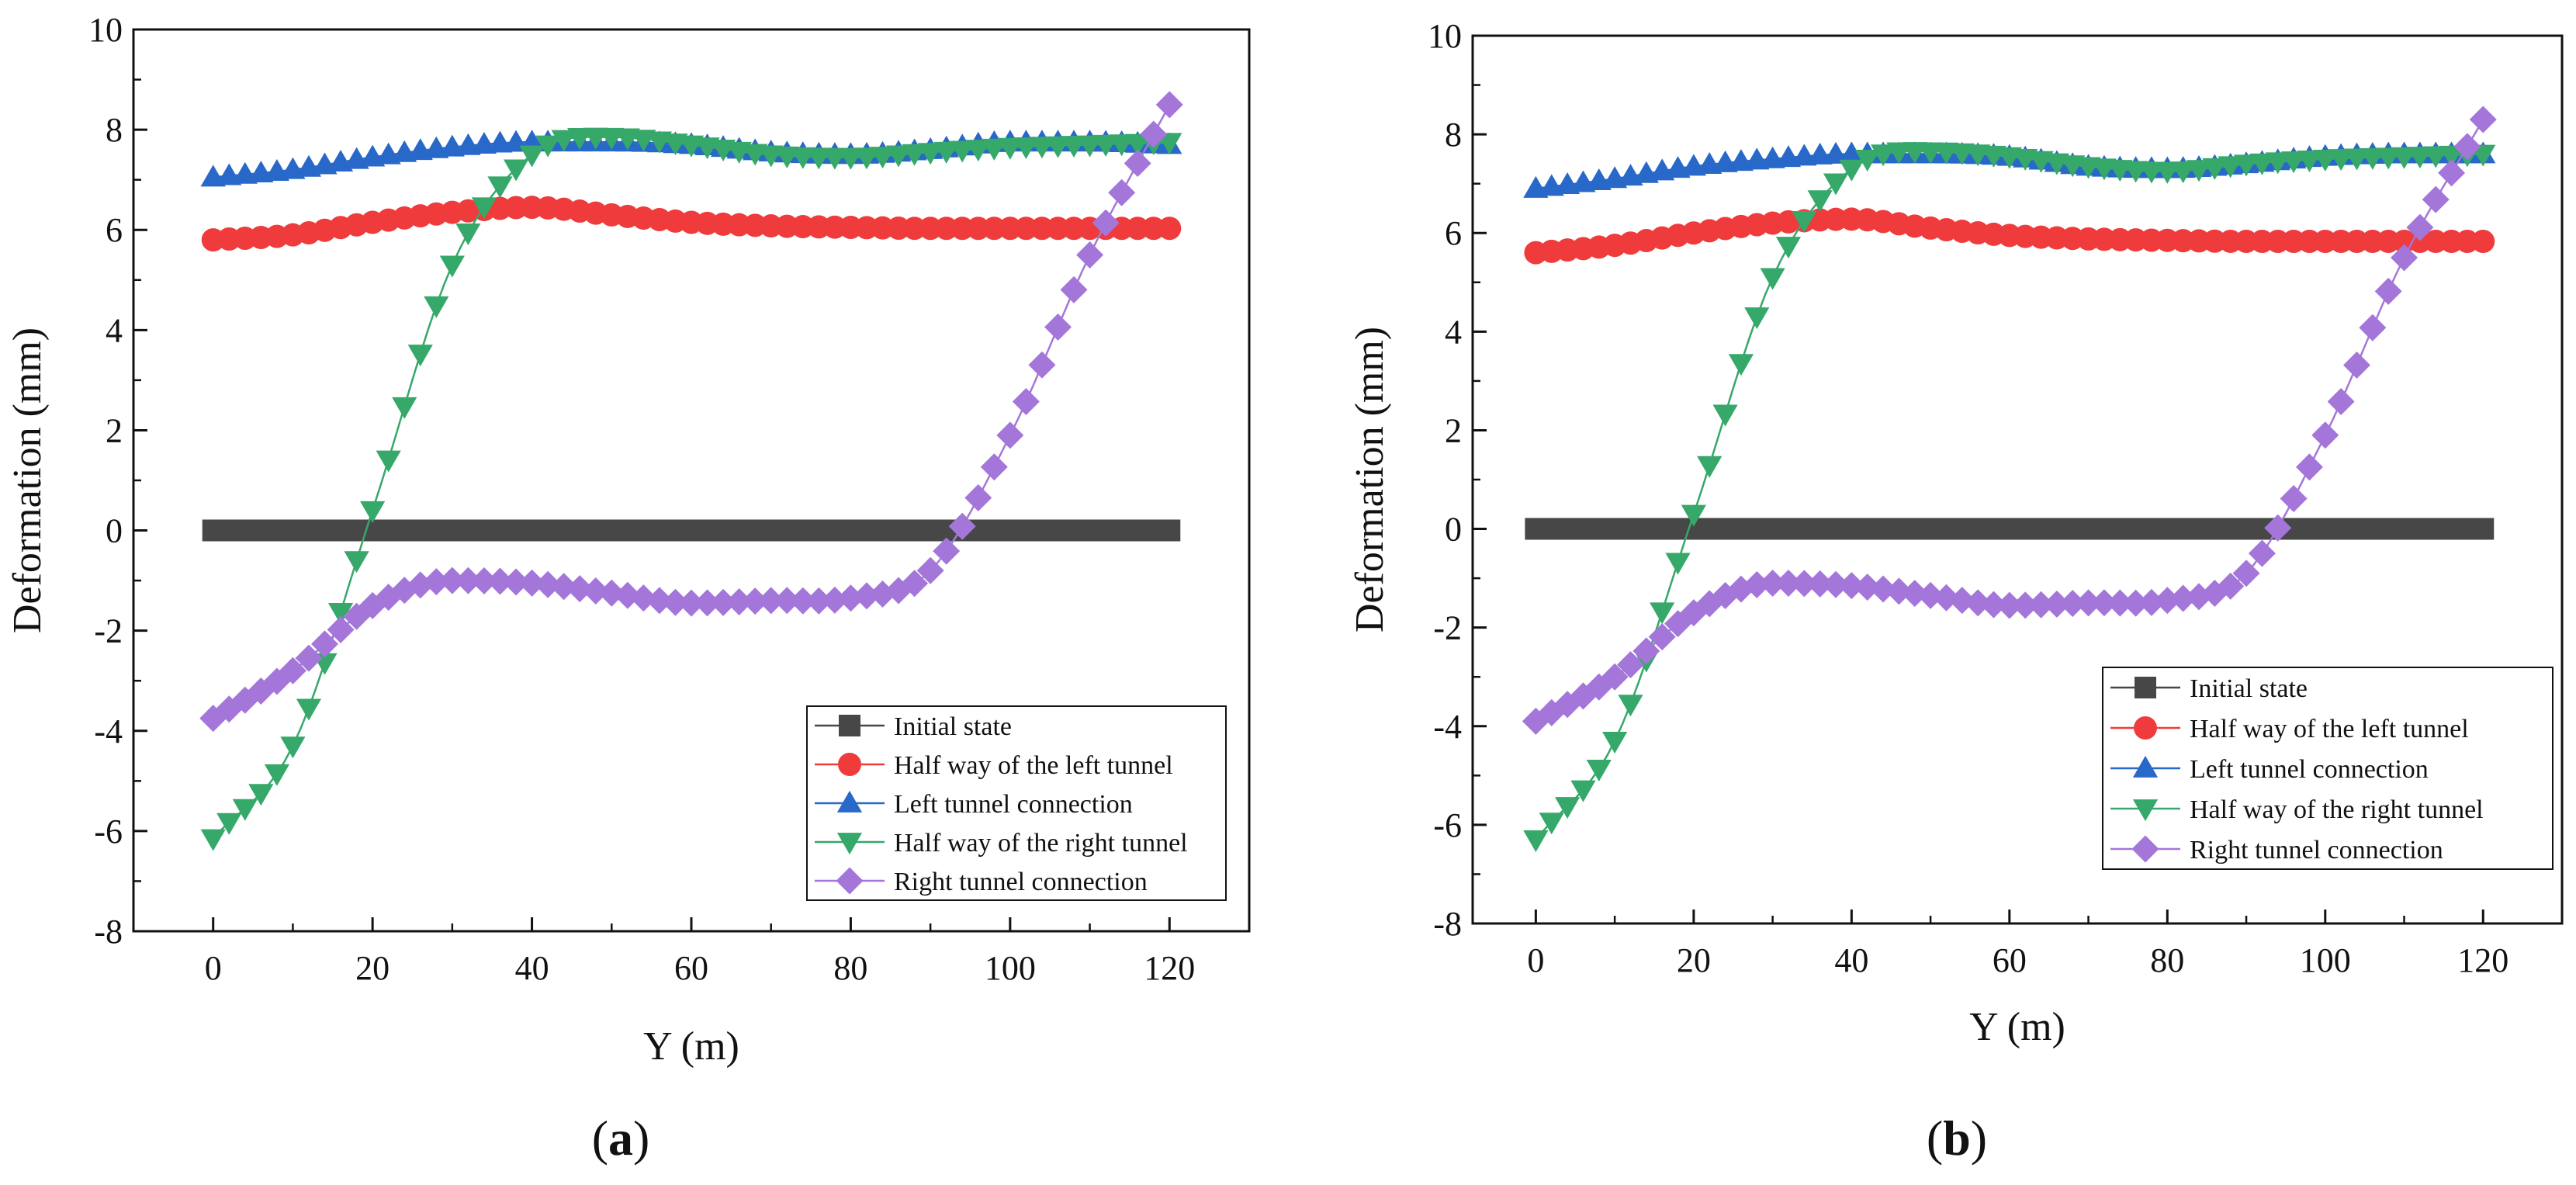 This screenshot has height=1185, width=2576. Describe the element at coordinates (1021, 882) in the screenshot. I see `legend-label: Right tunnel connection` at that location.